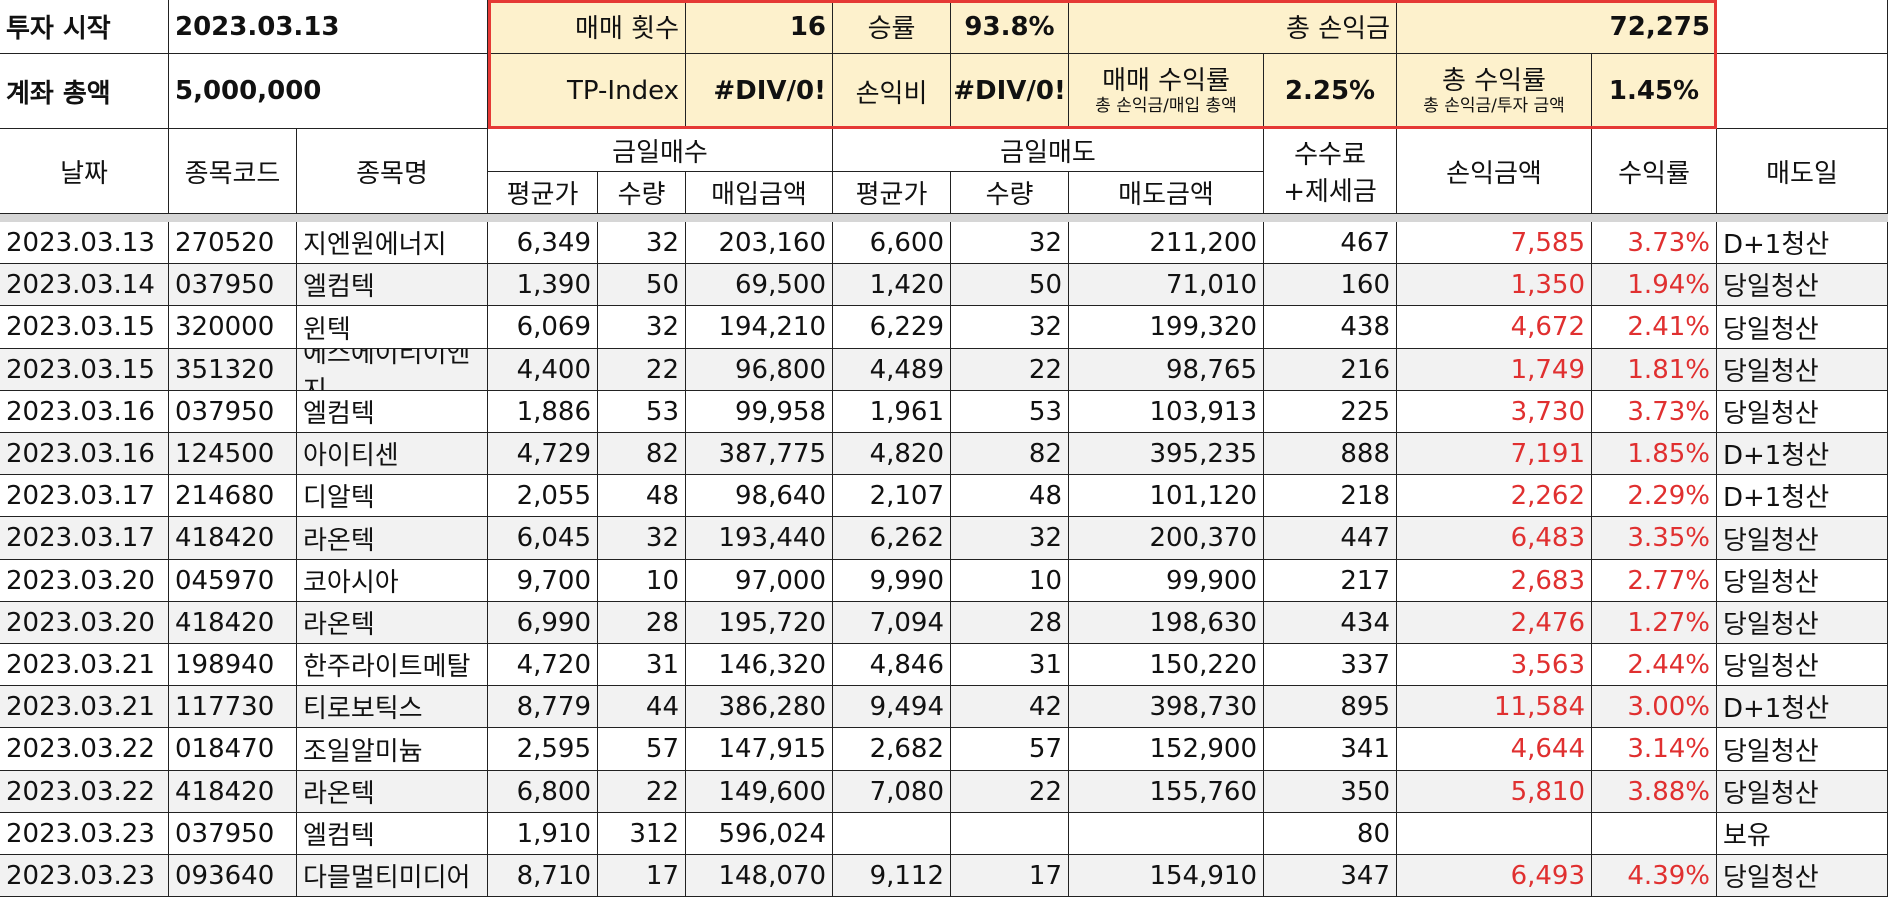 The height and width of the screenshot is (900, 1888). Describe the element at coordinates (1330, 171) in the screenshot. I see `header-cell: 수수료 +제세금` at that location.